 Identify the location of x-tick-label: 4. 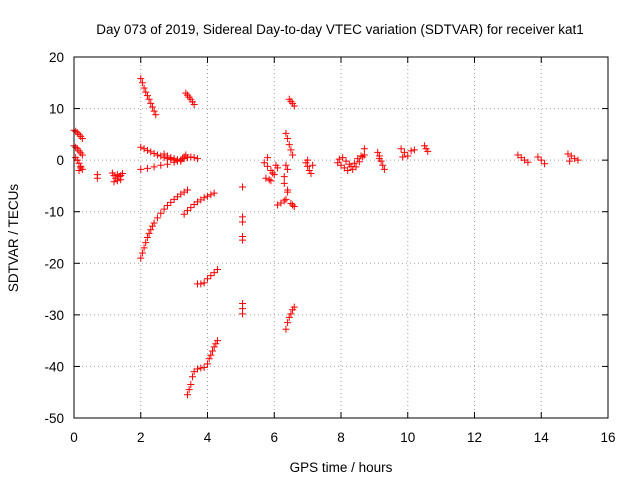
(208, 437).